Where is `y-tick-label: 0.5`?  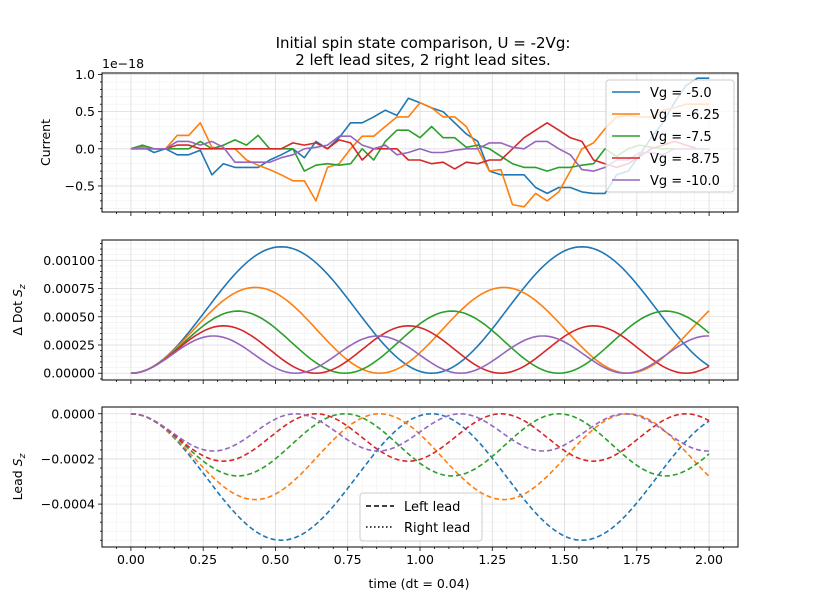
y-tick-label: 0.5 is located at coordinates (85, 111).